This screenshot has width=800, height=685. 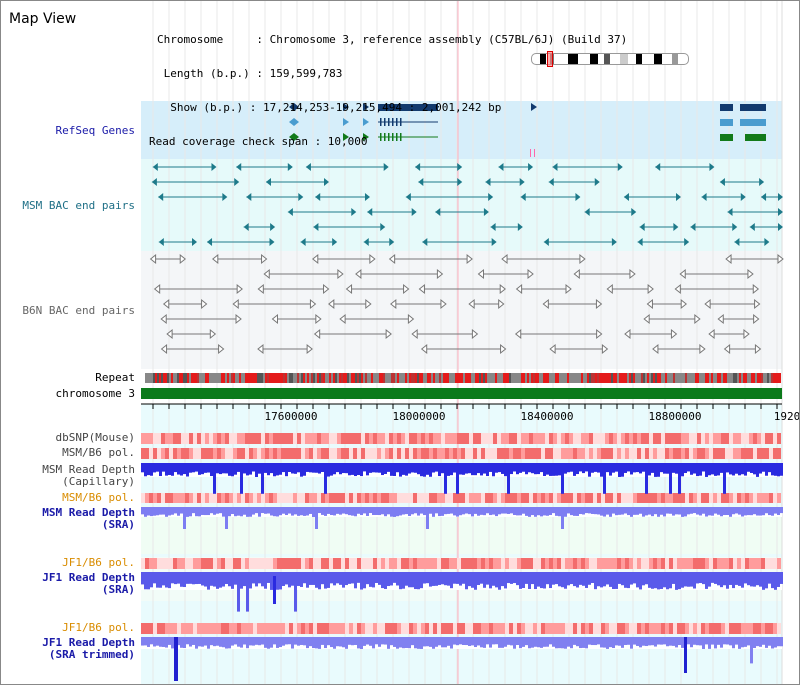 What do you see at coordinates (98, 452) in the screenshot?
I see `track-label-msm-b6-pol: MSM/B6 pol.` at bounding box center [98, 452].